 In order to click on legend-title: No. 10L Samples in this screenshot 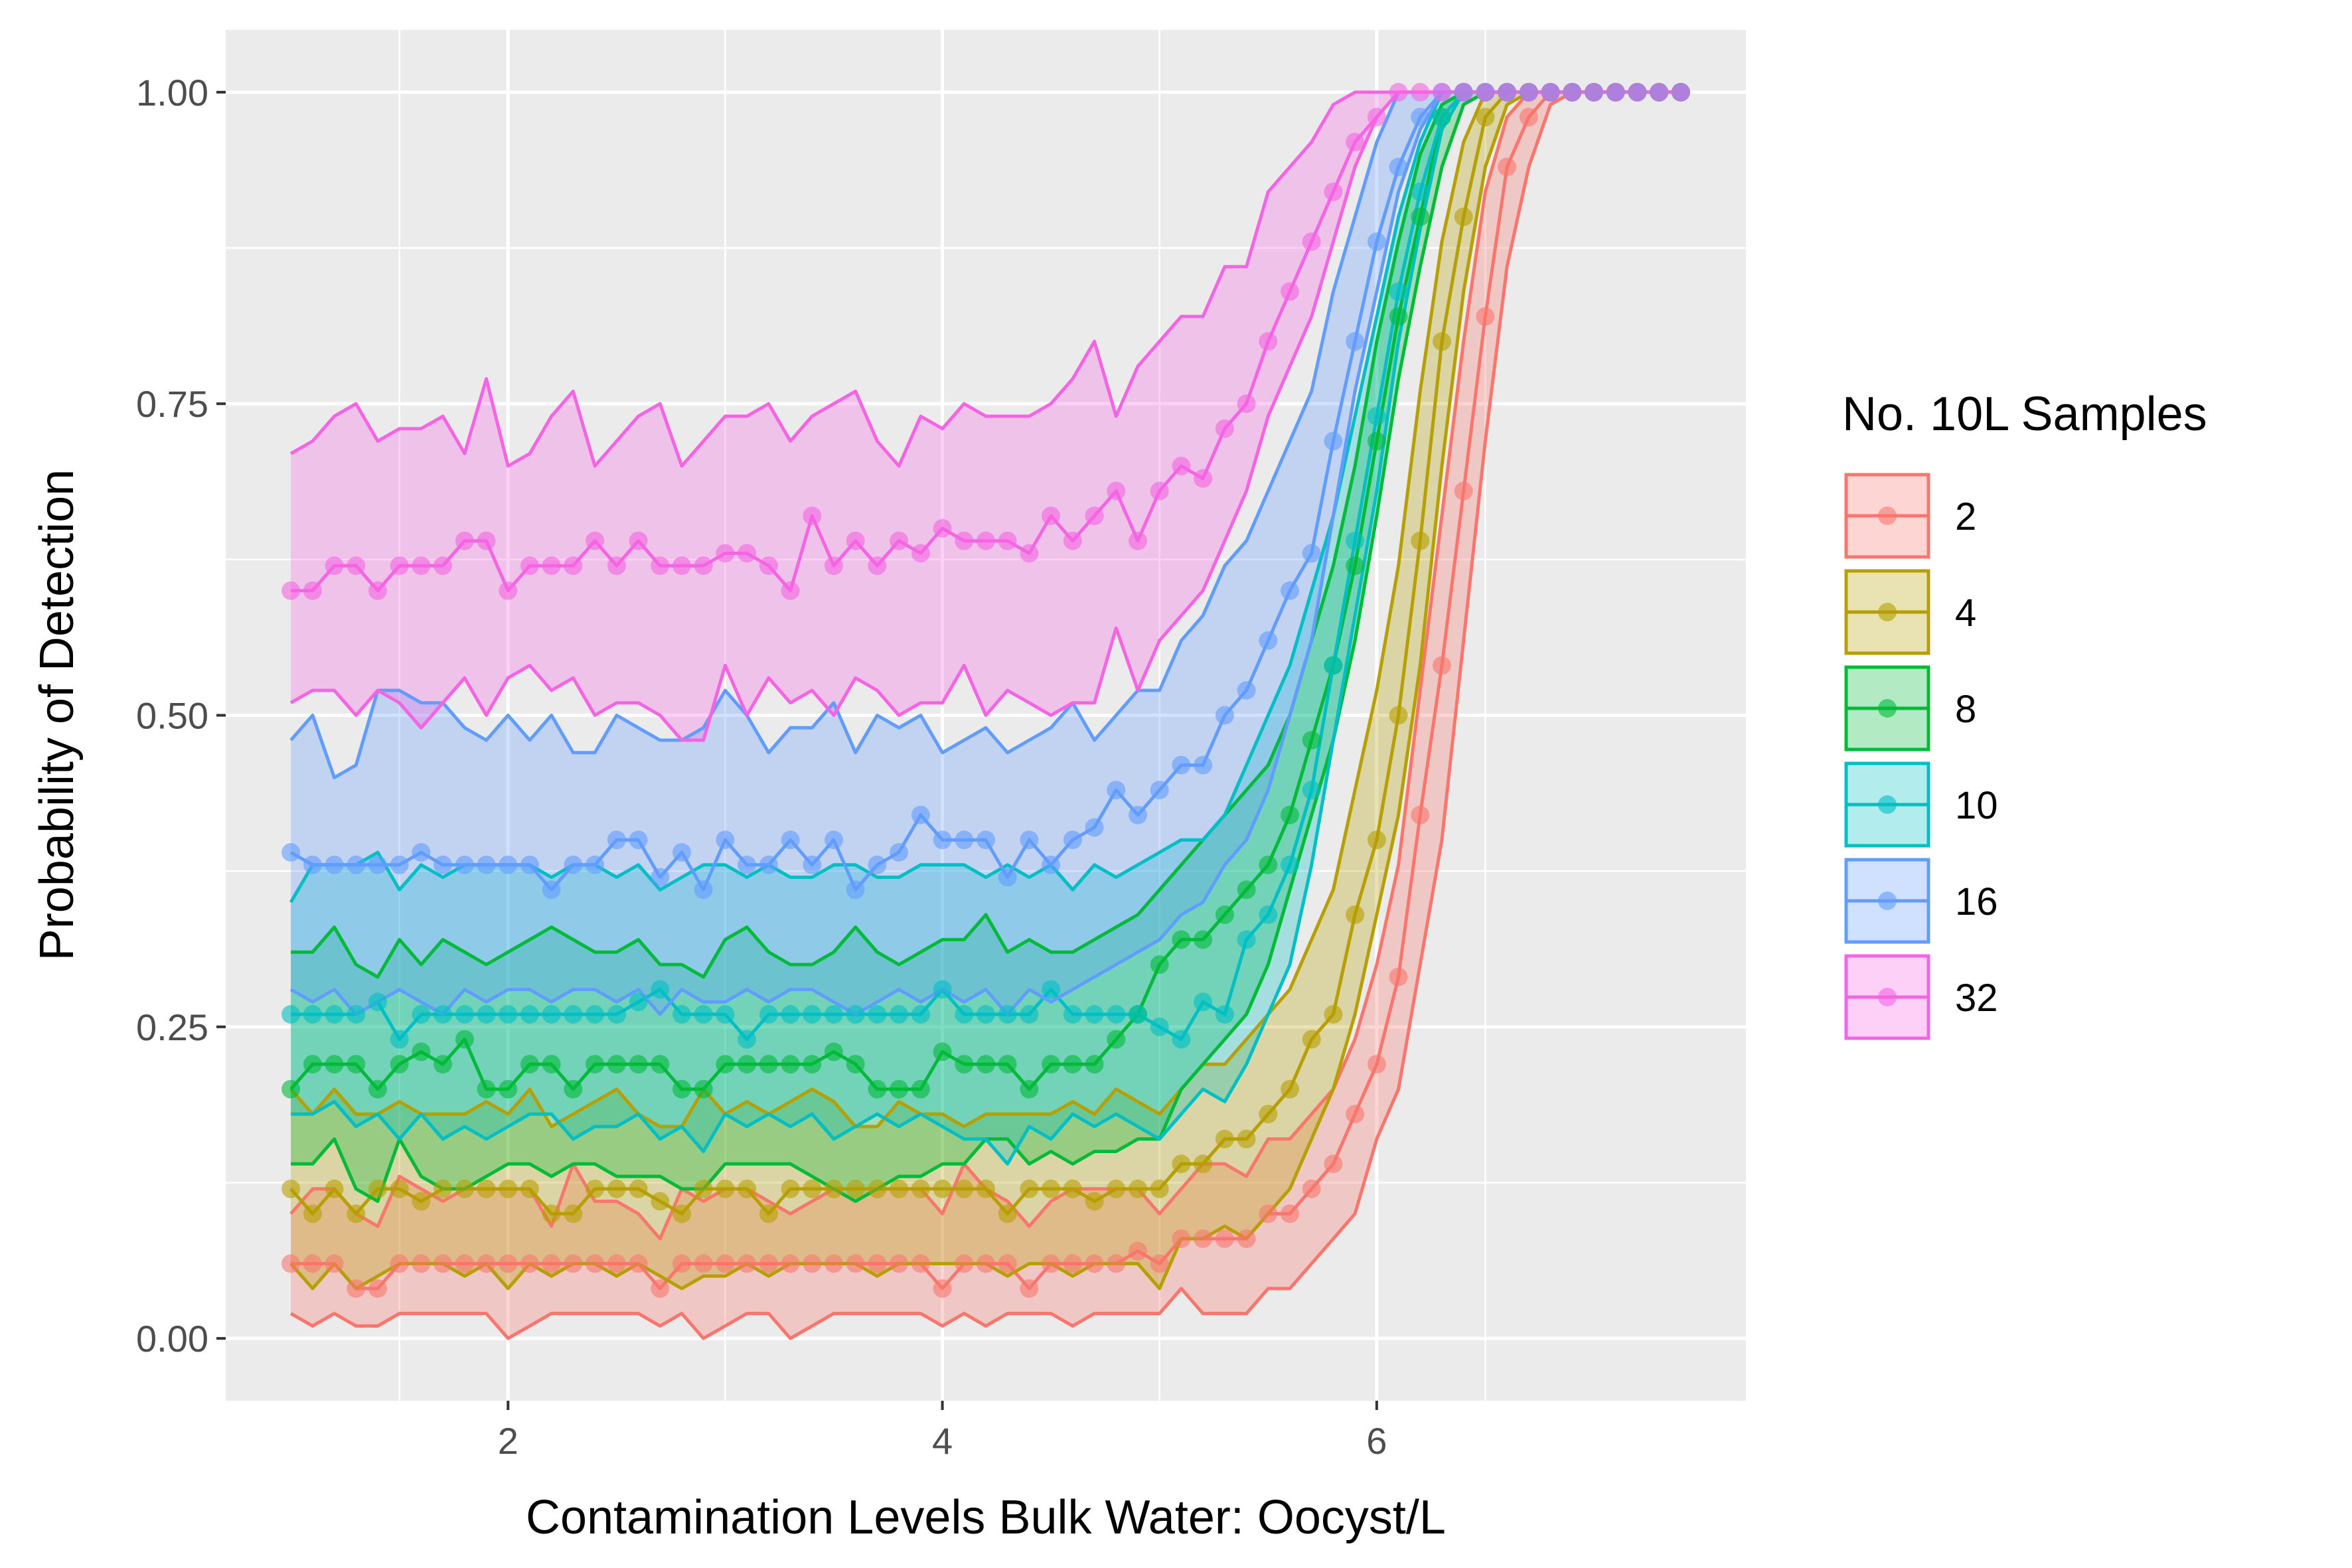, I will do `click(2025, 415)`.